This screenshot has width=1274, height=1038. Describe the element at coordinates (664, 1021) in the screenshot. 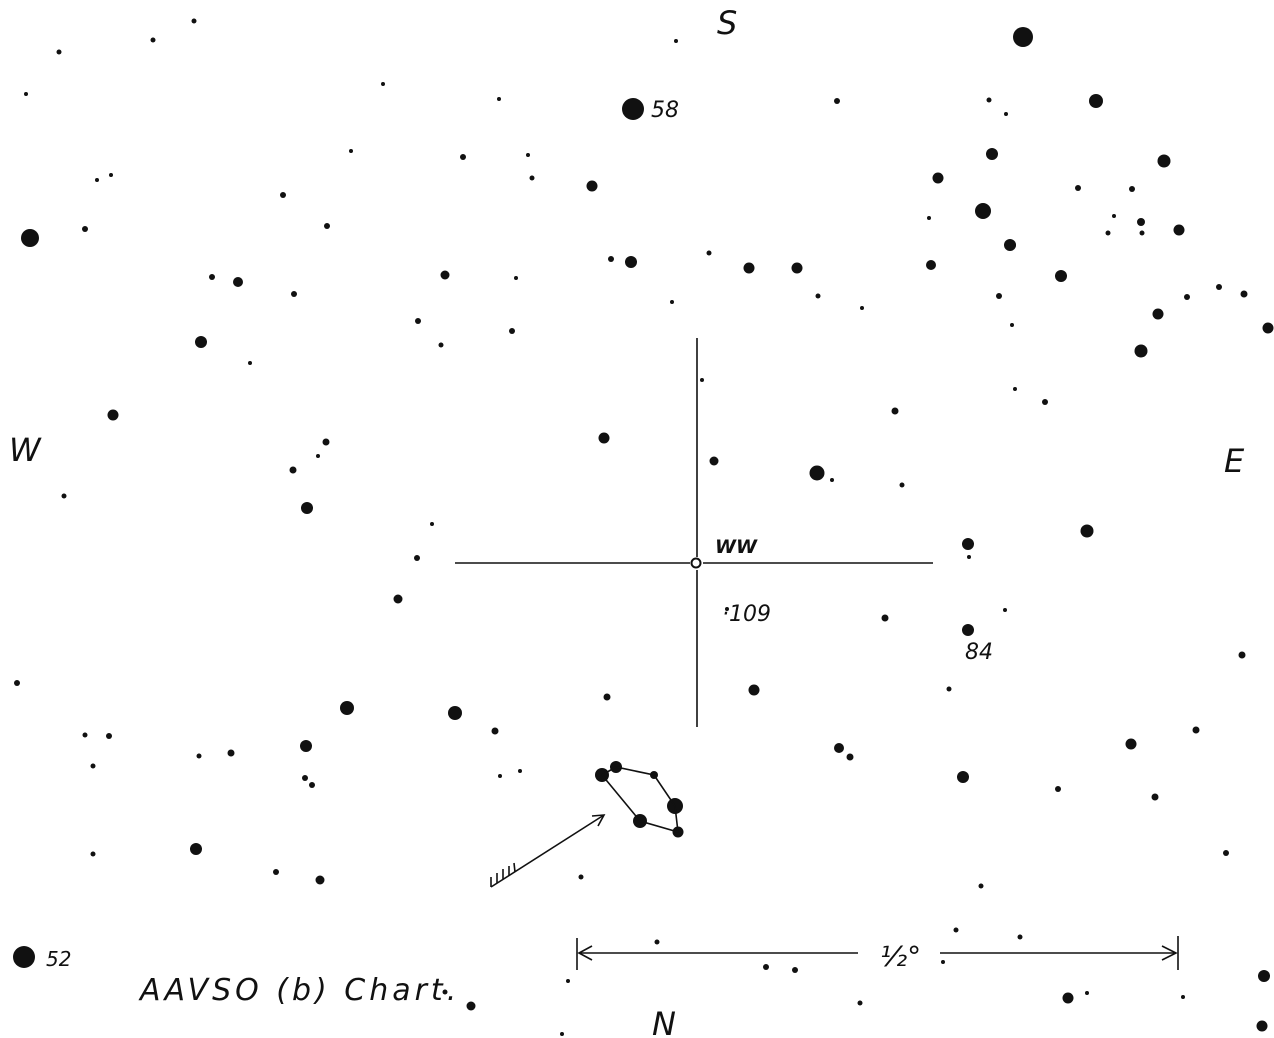

I see `direction-north: N` at that location.